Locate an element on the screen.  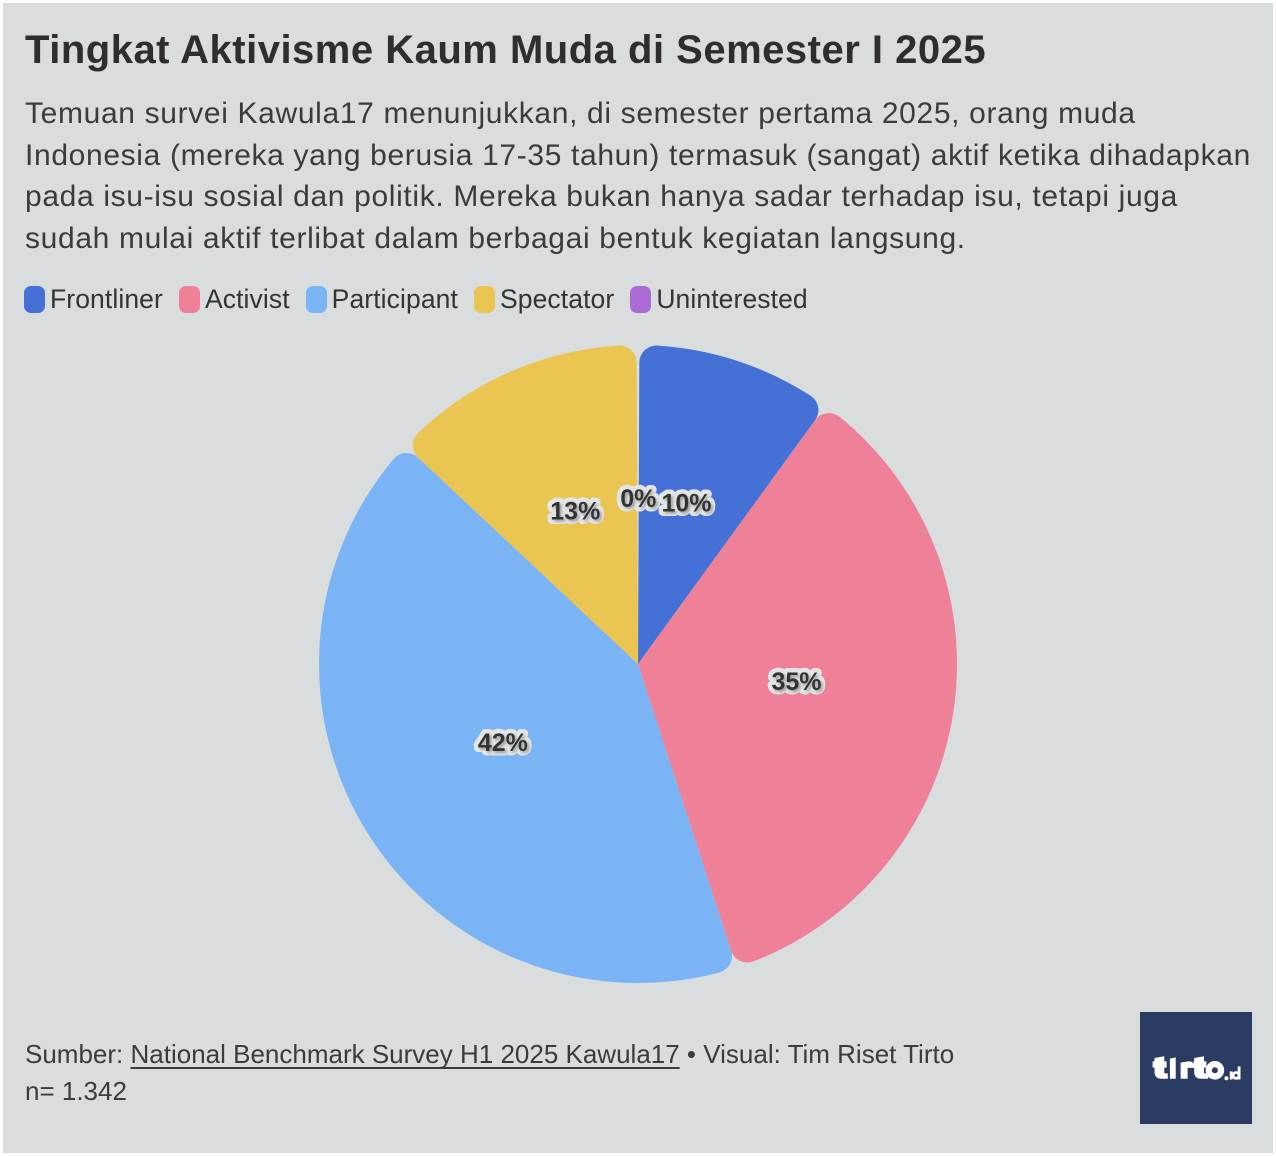
svg-text: 10% is located at coordinates (686, 504).